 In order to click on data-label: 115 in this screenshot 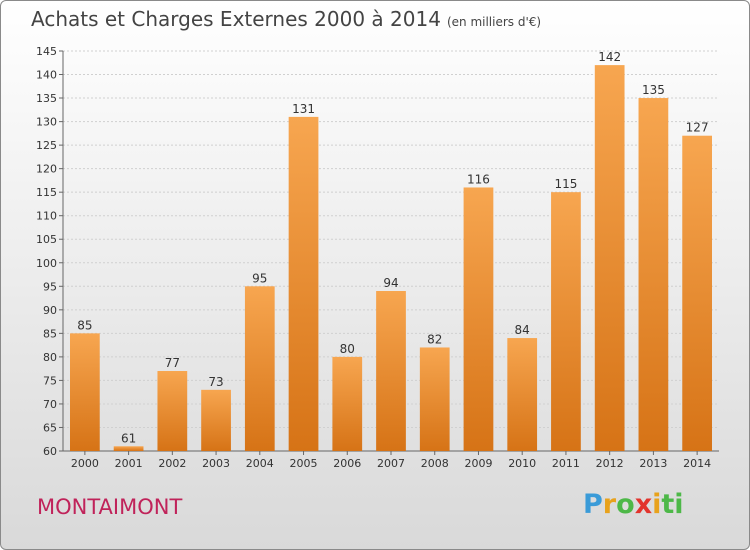, I will do `click(565, 184)`.